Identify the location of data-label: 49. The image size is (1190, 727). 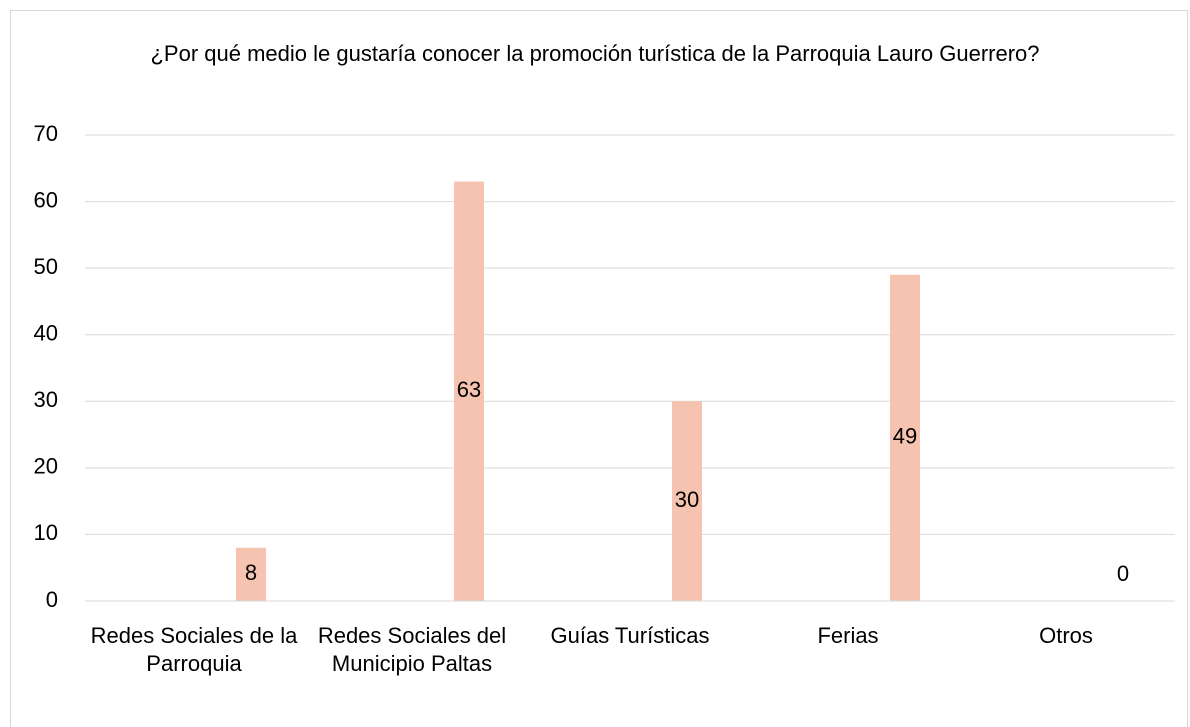
(905, 436).